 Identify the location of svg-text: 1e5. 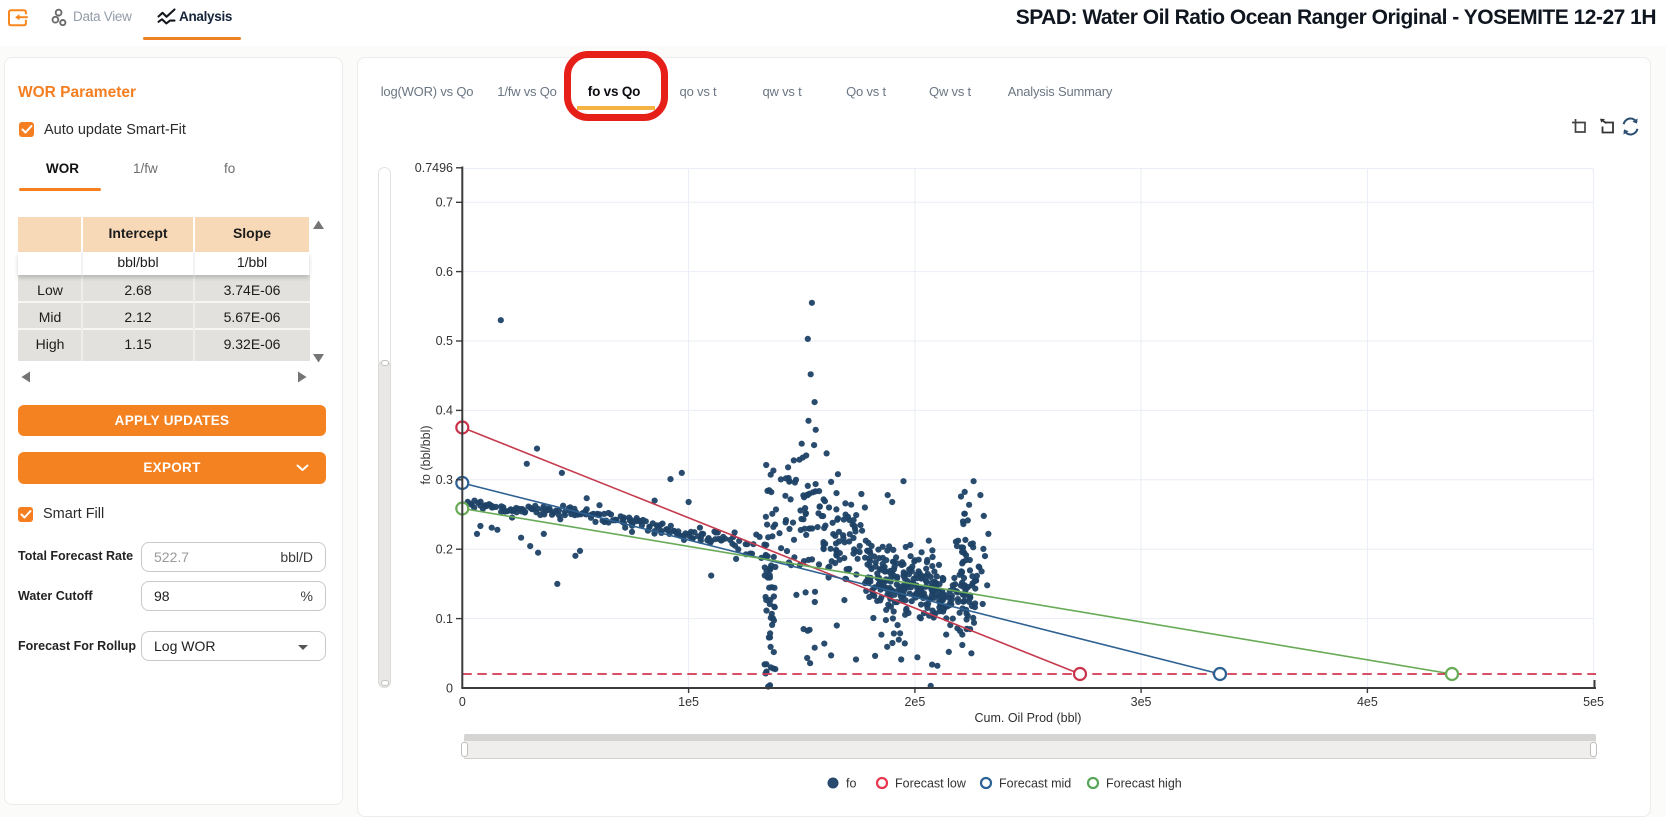
(688, 702).